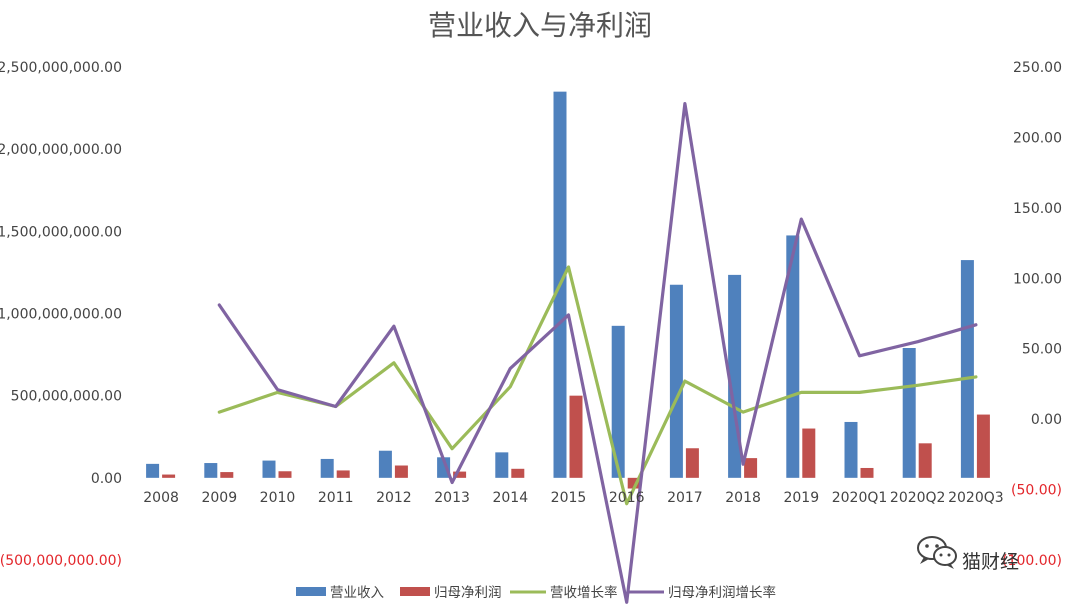 The width and height of the screenshot is (1080, 608). Describe the element at coordinates (1032, 561) in the screenshot. I see `y-tick-right: (100.00)` at that location.